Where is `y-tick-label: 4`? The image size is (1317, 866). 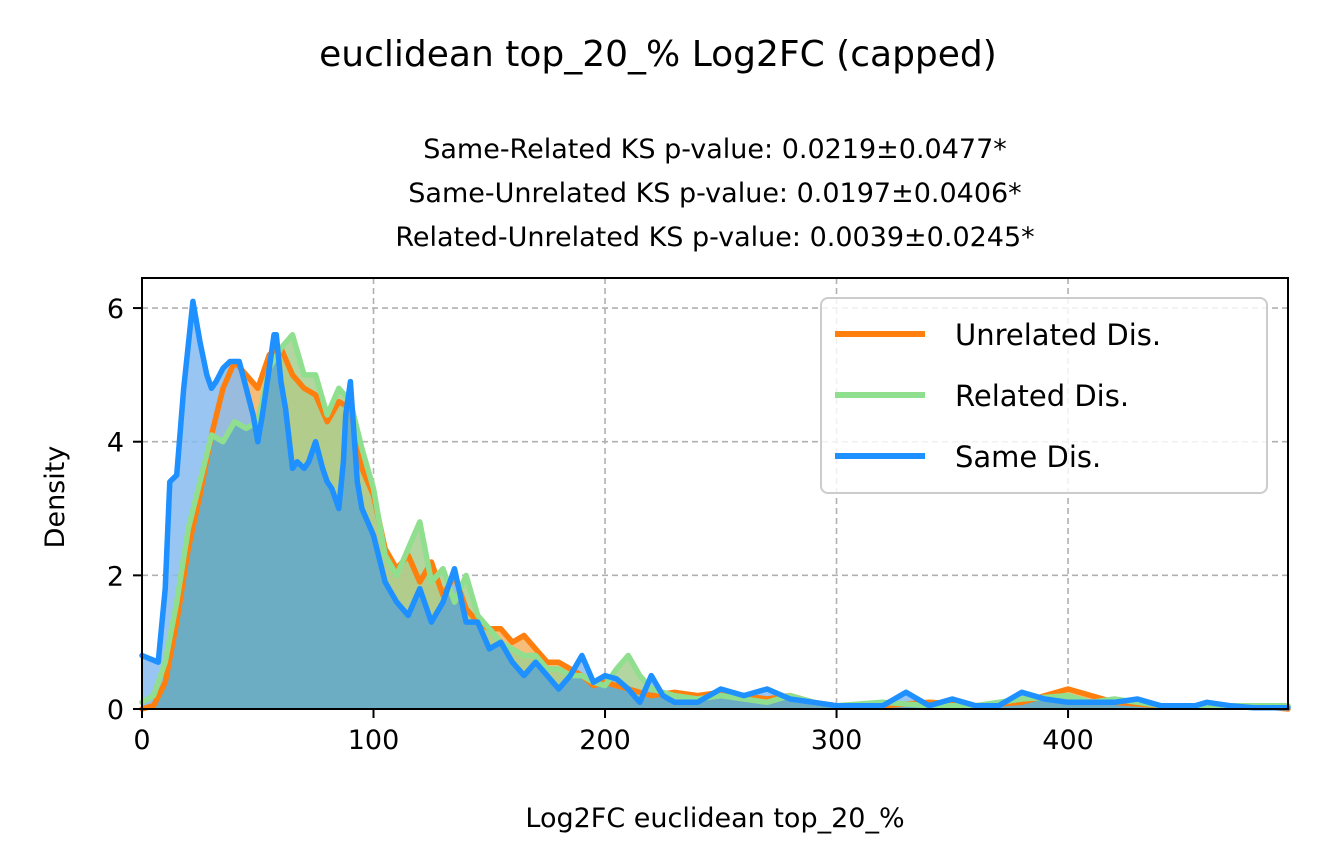
y-tick-label: 4 is located at coordinates (115, 443).